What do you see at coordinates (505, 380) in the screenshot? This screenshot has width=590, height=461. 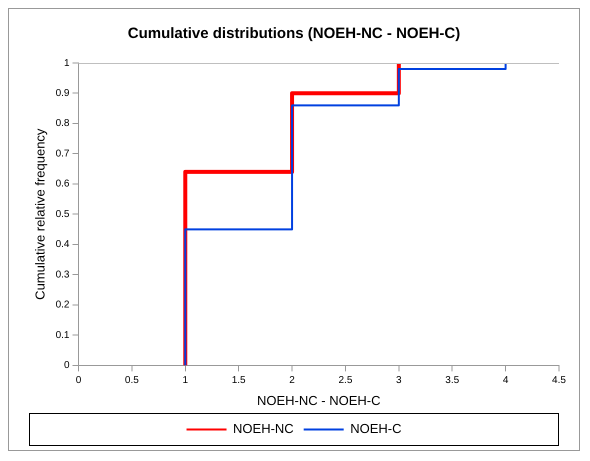 I see `x-tick-label: 4` at bounding box center [505, 380].